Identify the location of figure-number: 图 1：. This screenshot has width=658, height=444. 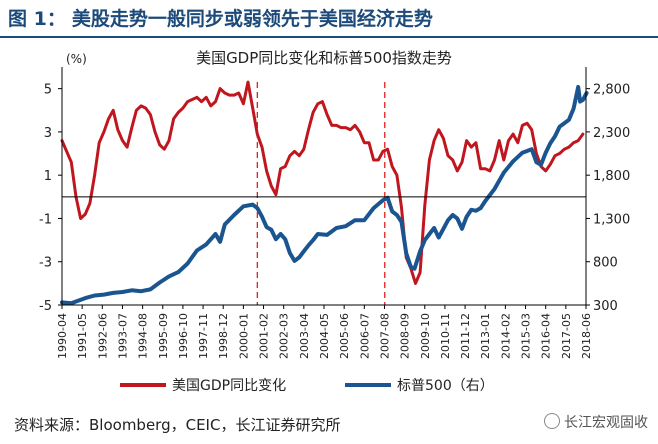
(37, 19).